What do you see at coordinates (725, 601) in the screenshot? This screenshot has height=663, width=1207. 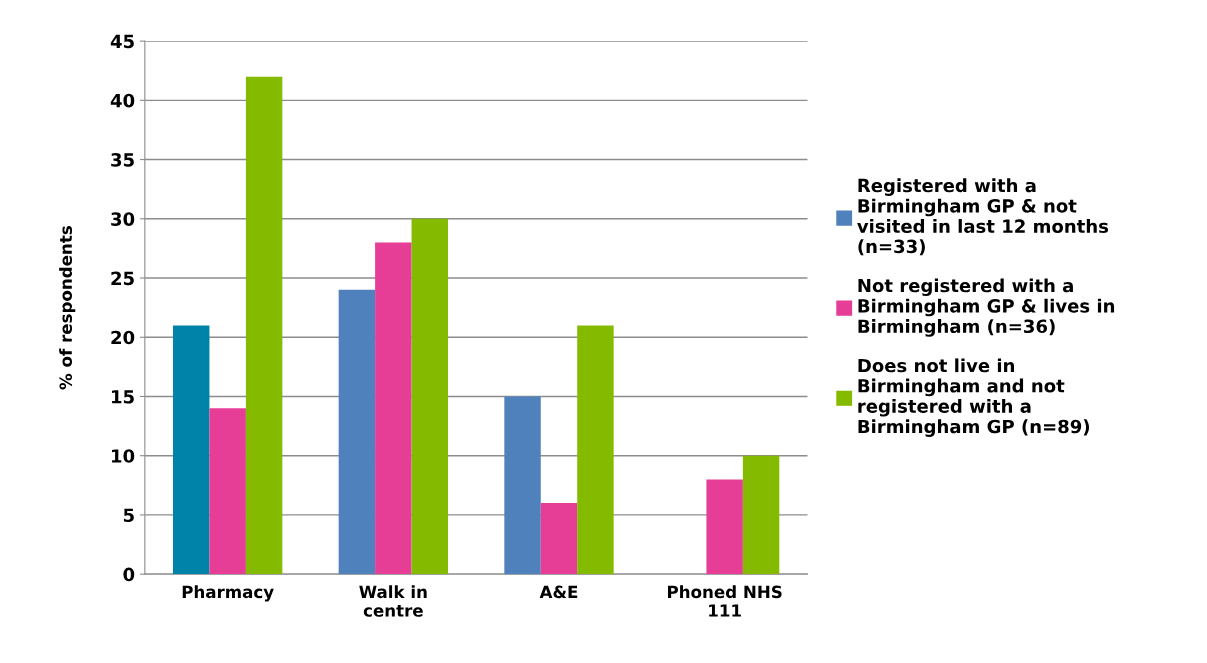 I see `x-tick-label: Phoned NHS 111` at bounding box center [725, 601].